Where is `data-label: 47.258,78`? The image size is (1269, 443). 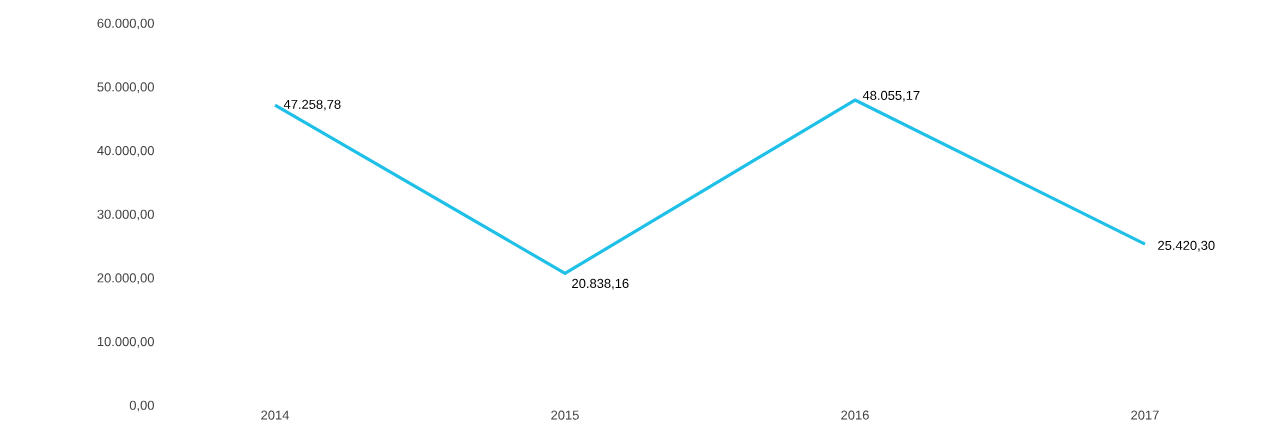
data-label: 47.258,78 is located at coordinates (312, 105).